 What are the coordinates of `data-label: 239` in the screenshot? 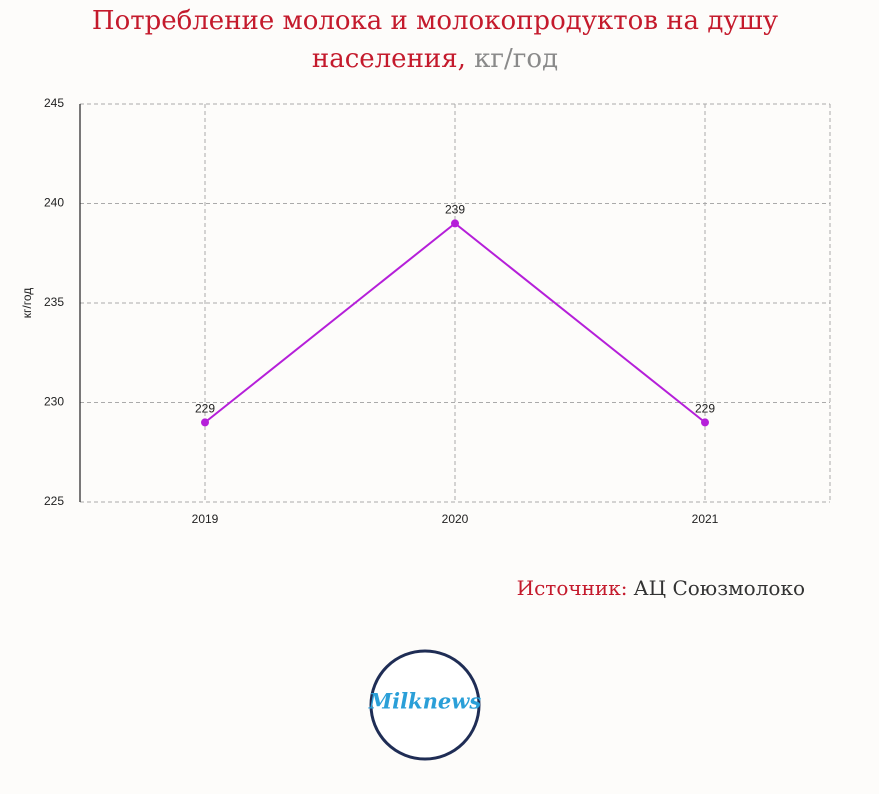 It's located at (455, 210).